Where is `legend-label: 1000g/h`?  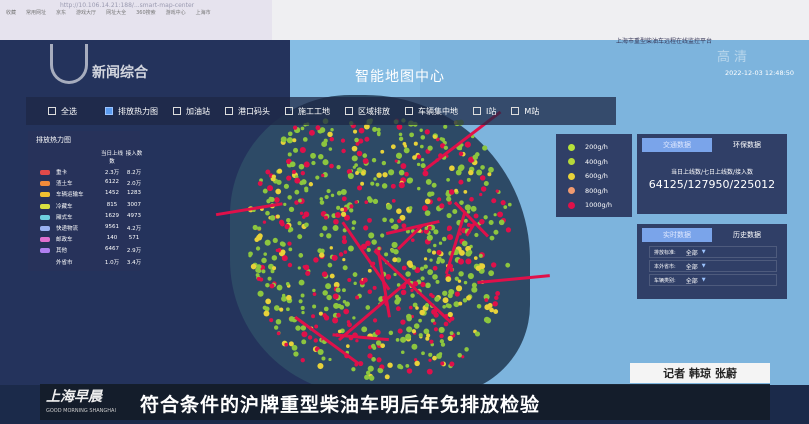
legend-label: 1000g/h is located at coordinates (598, 205).